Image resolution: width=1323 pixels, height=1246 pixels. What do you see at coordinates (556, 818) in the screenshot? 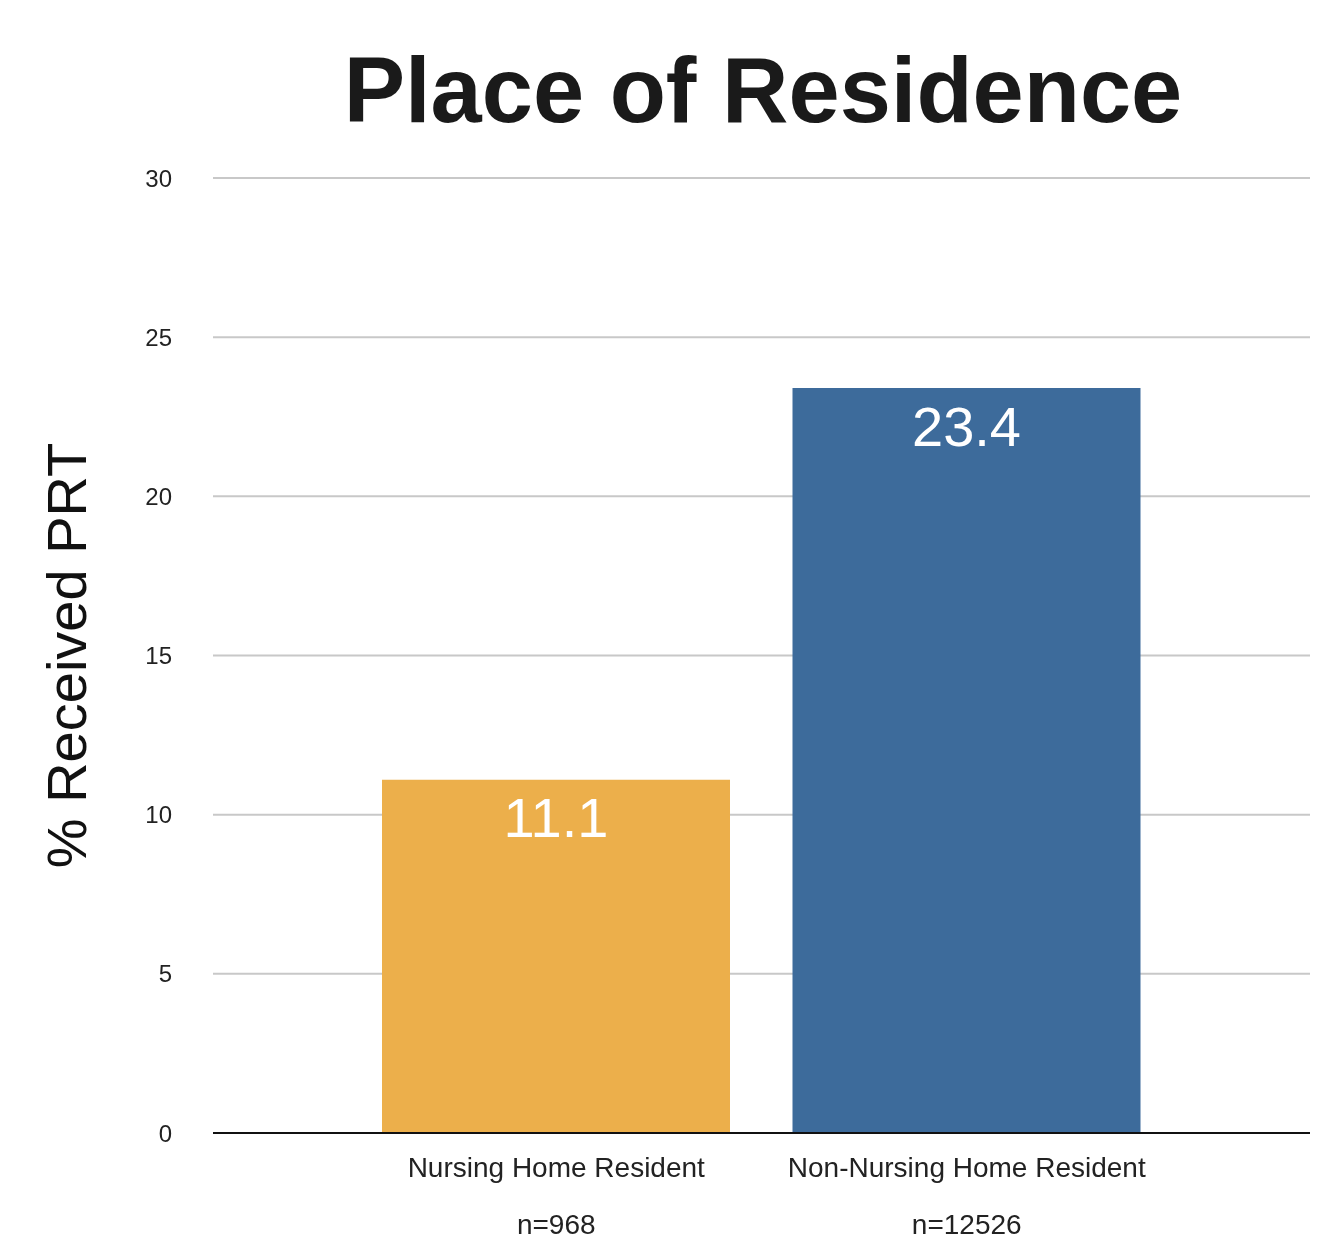
I see `data-label: 11.1` at bounding box center [556, 818].